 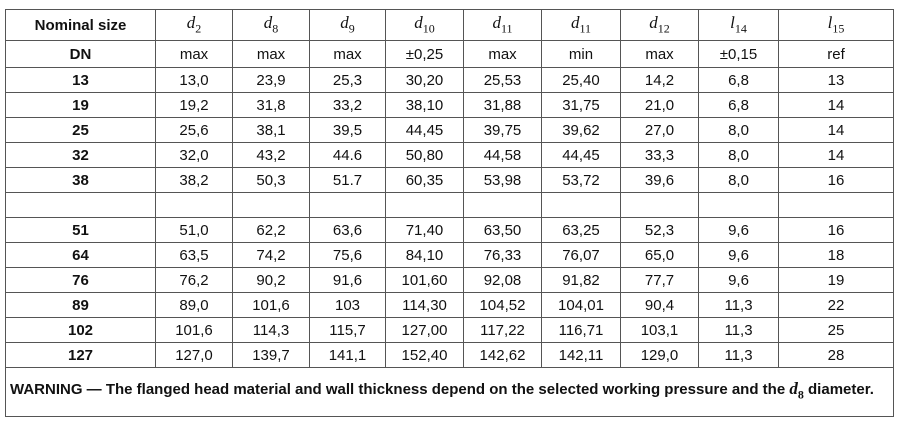 I want to click on value-cell: 142,11, so click(x=581, y=355).